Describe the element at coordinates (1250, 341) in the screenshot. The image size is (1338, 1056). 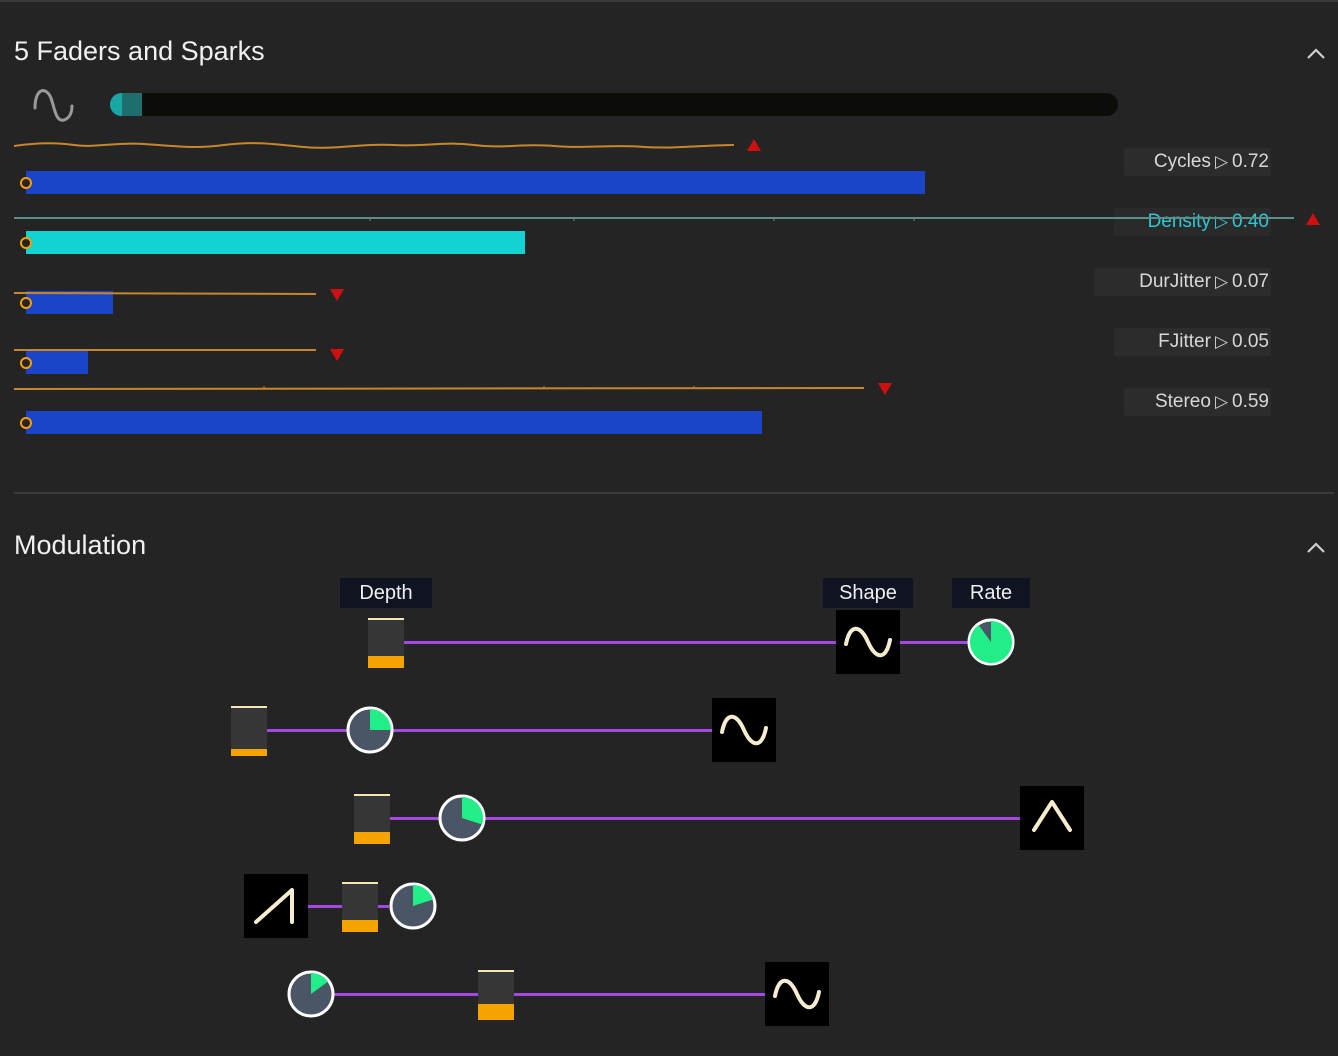
I see `fader-value: 0.05` at that location.